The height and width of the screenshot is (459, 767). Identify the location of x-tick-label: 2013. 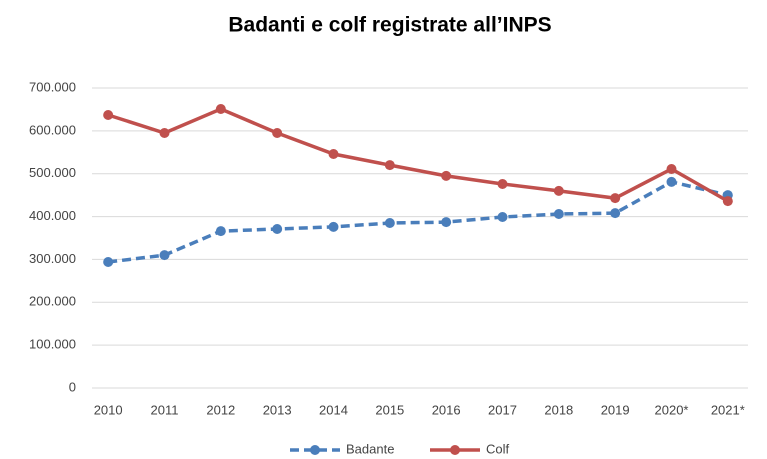
(277, 409).